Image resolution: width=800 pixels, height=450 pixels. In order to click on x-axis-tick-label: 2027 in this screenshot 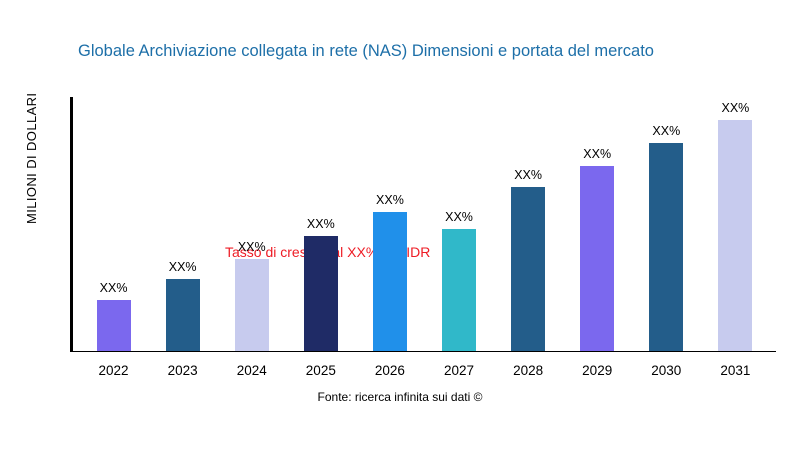, I will do `click(459, 370)`.